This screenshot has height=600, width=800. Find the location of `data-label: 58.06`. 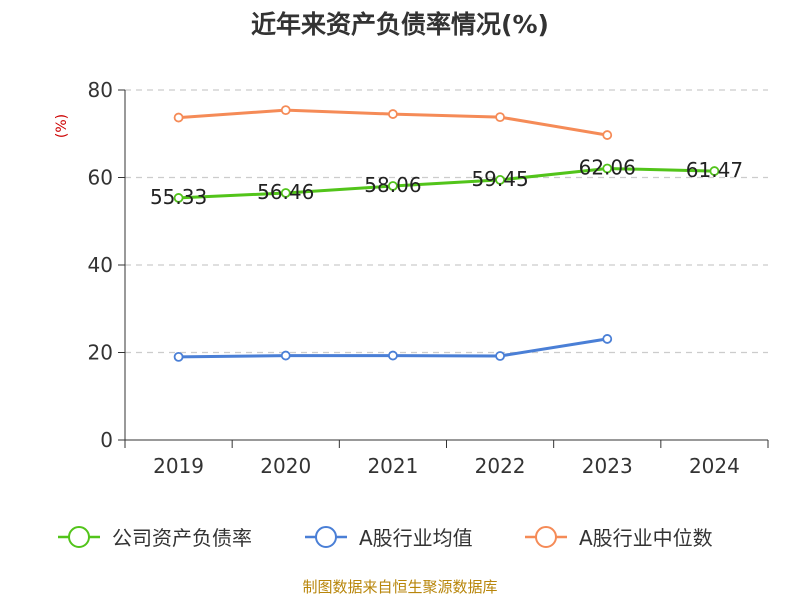

data-label: 58.06 is located at coordinates (392, 185).